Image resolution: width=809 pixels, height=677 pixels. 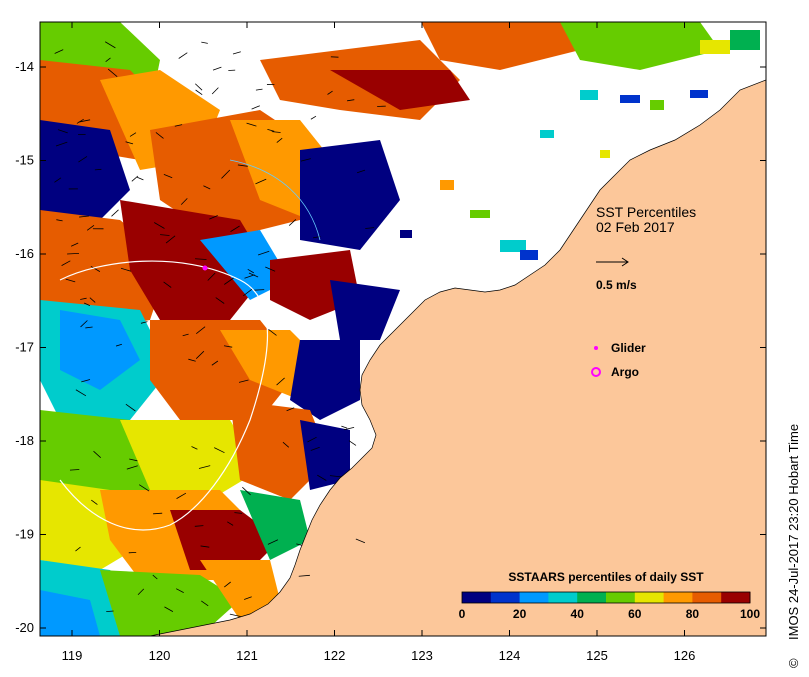 What do you see at coordinates (685, 655) in the screenshot?
I see `x-tick-label: 126` at bounding box center [685, 655].